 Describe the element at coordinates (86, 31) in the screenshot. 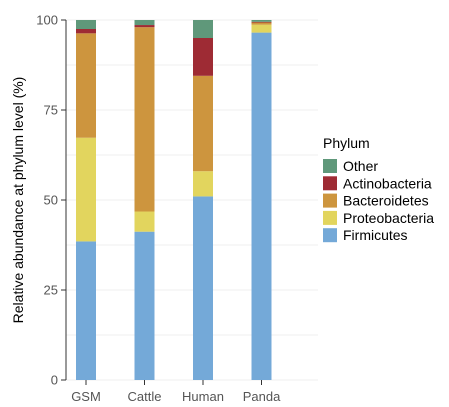

I see `bar-segment-actinobacteria-gsm` at that location.